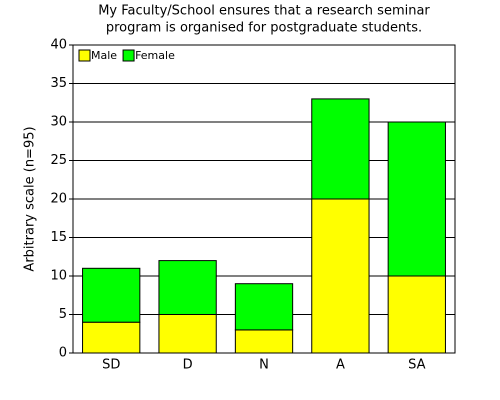 The image size is (500, 400). Describe the element at coordinates (111, 365) in the screenshot. I see `x-tick-label: SD` at that location.